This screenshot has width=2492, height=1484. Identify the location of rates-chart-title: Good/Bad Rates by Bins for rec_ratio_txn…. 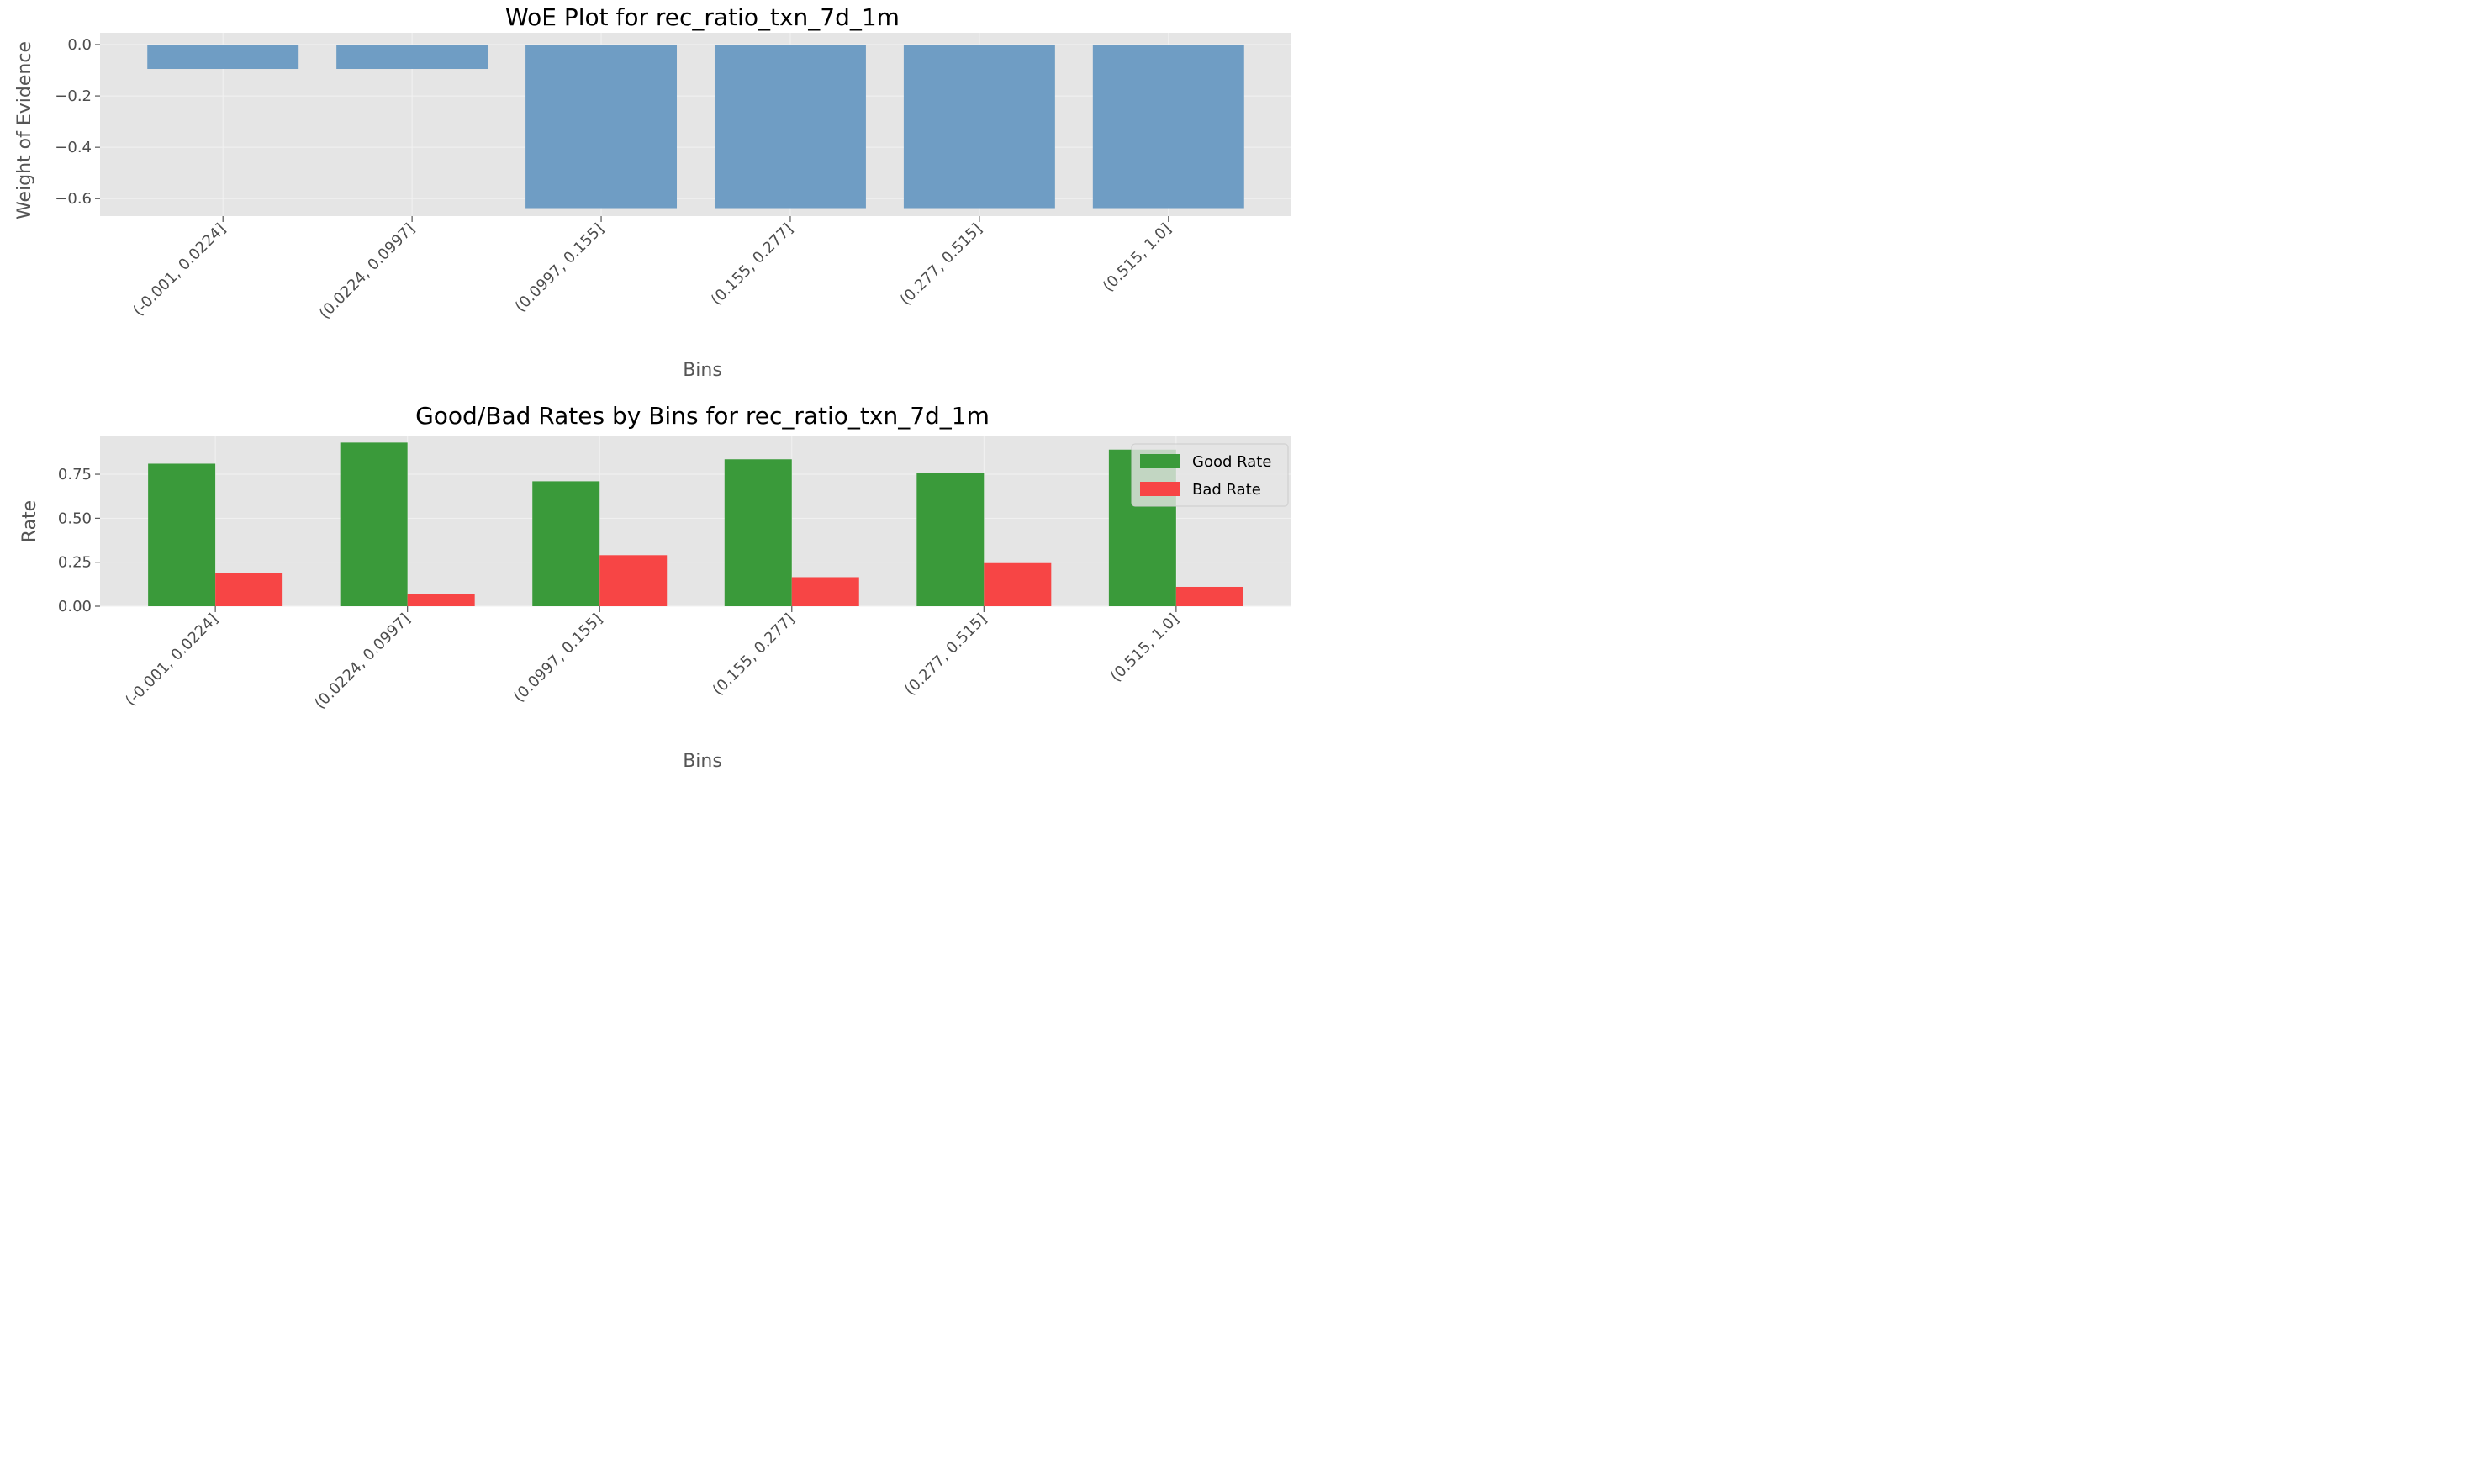
(702, 416).